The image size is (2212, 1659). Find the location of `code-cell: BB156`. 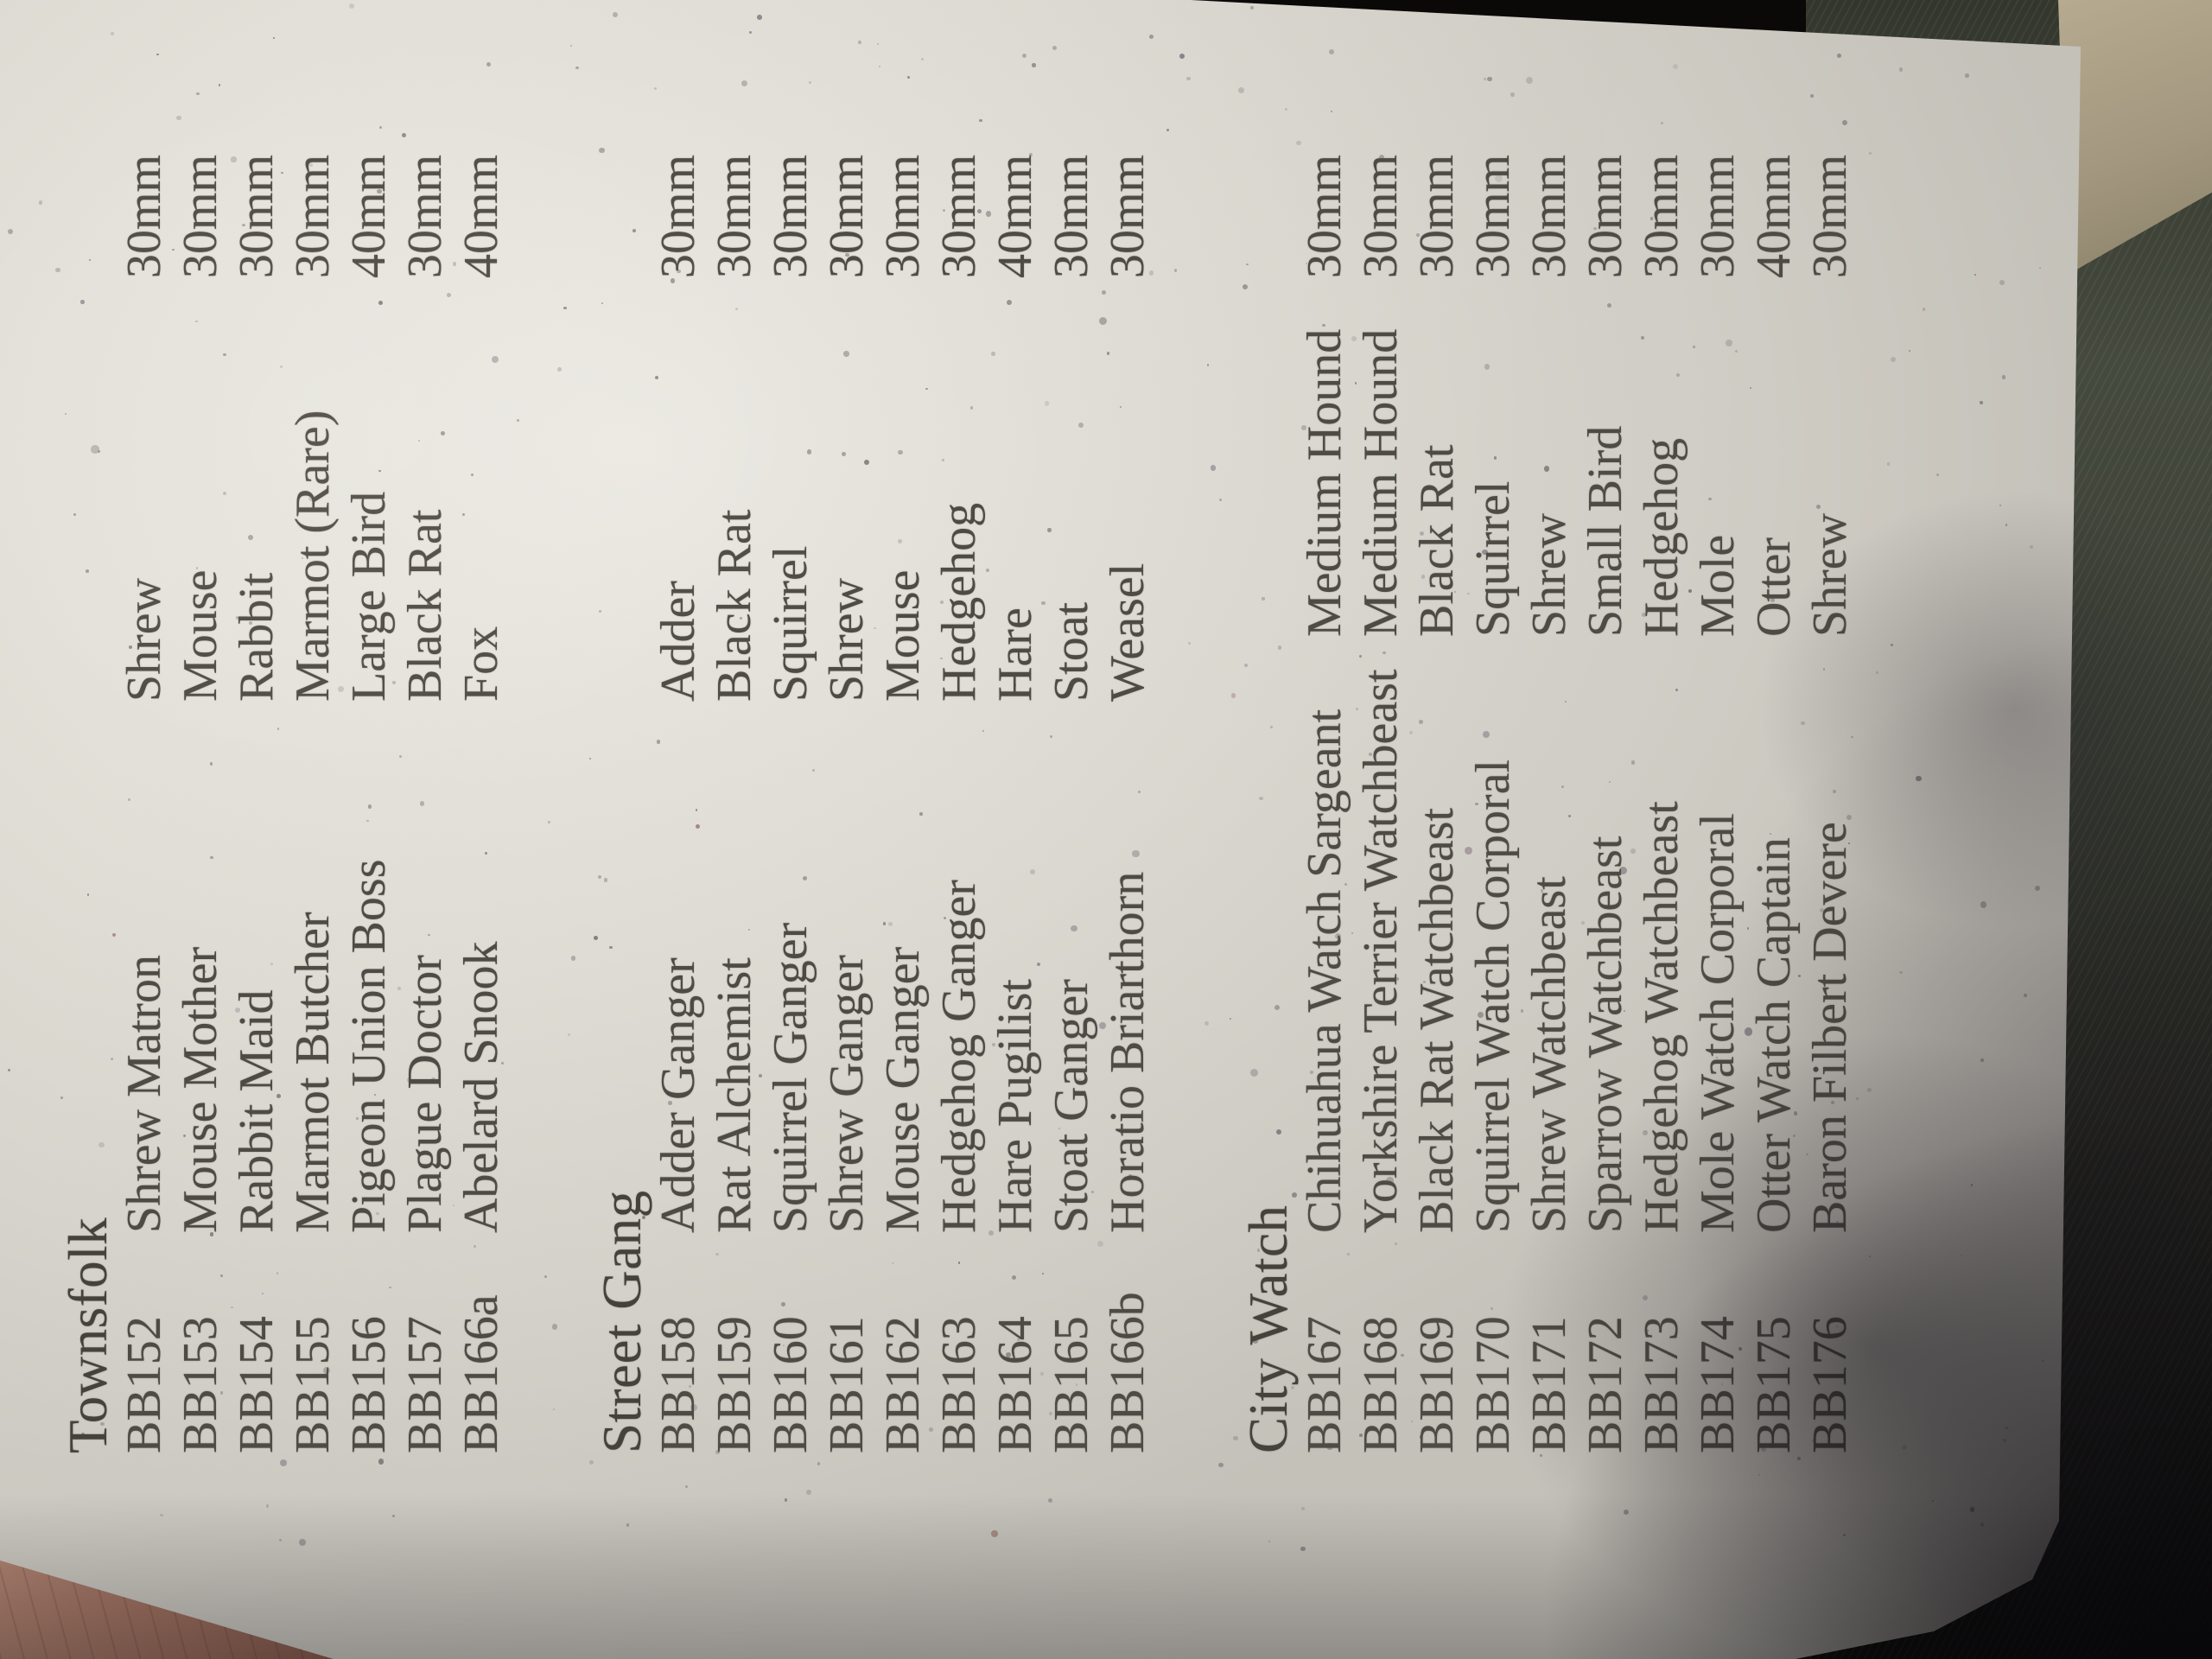

code-cell: BB156 is located at coordinates (369, 1384).